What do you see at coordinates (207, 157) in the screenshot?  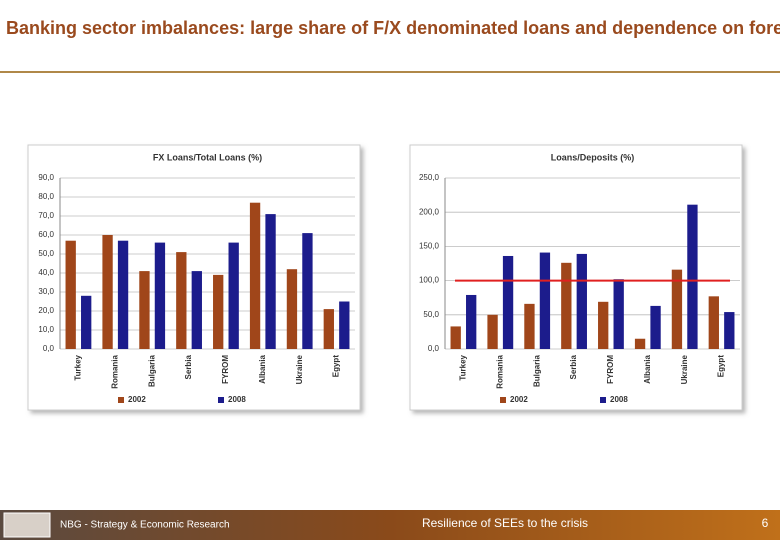 I see `chart-title: FX Loans/Total Loans (%)` at bounding box center [207, 157].